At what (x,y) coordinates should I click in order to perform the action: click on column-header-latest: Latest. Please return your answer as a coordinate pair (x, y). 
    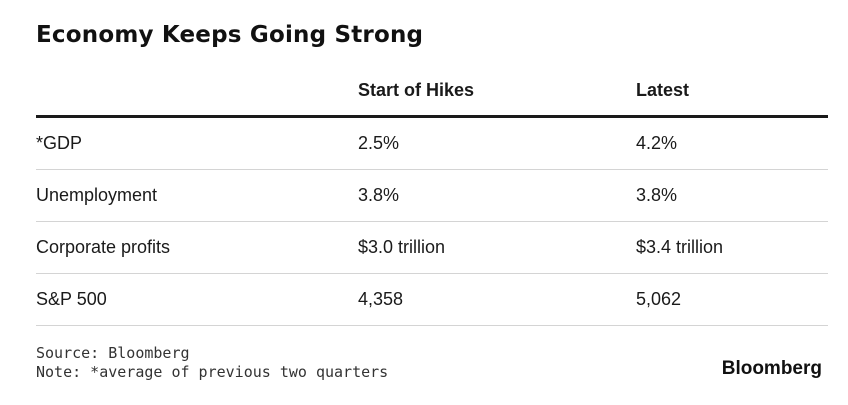
    Looking at the image, I should click on (663, 90).